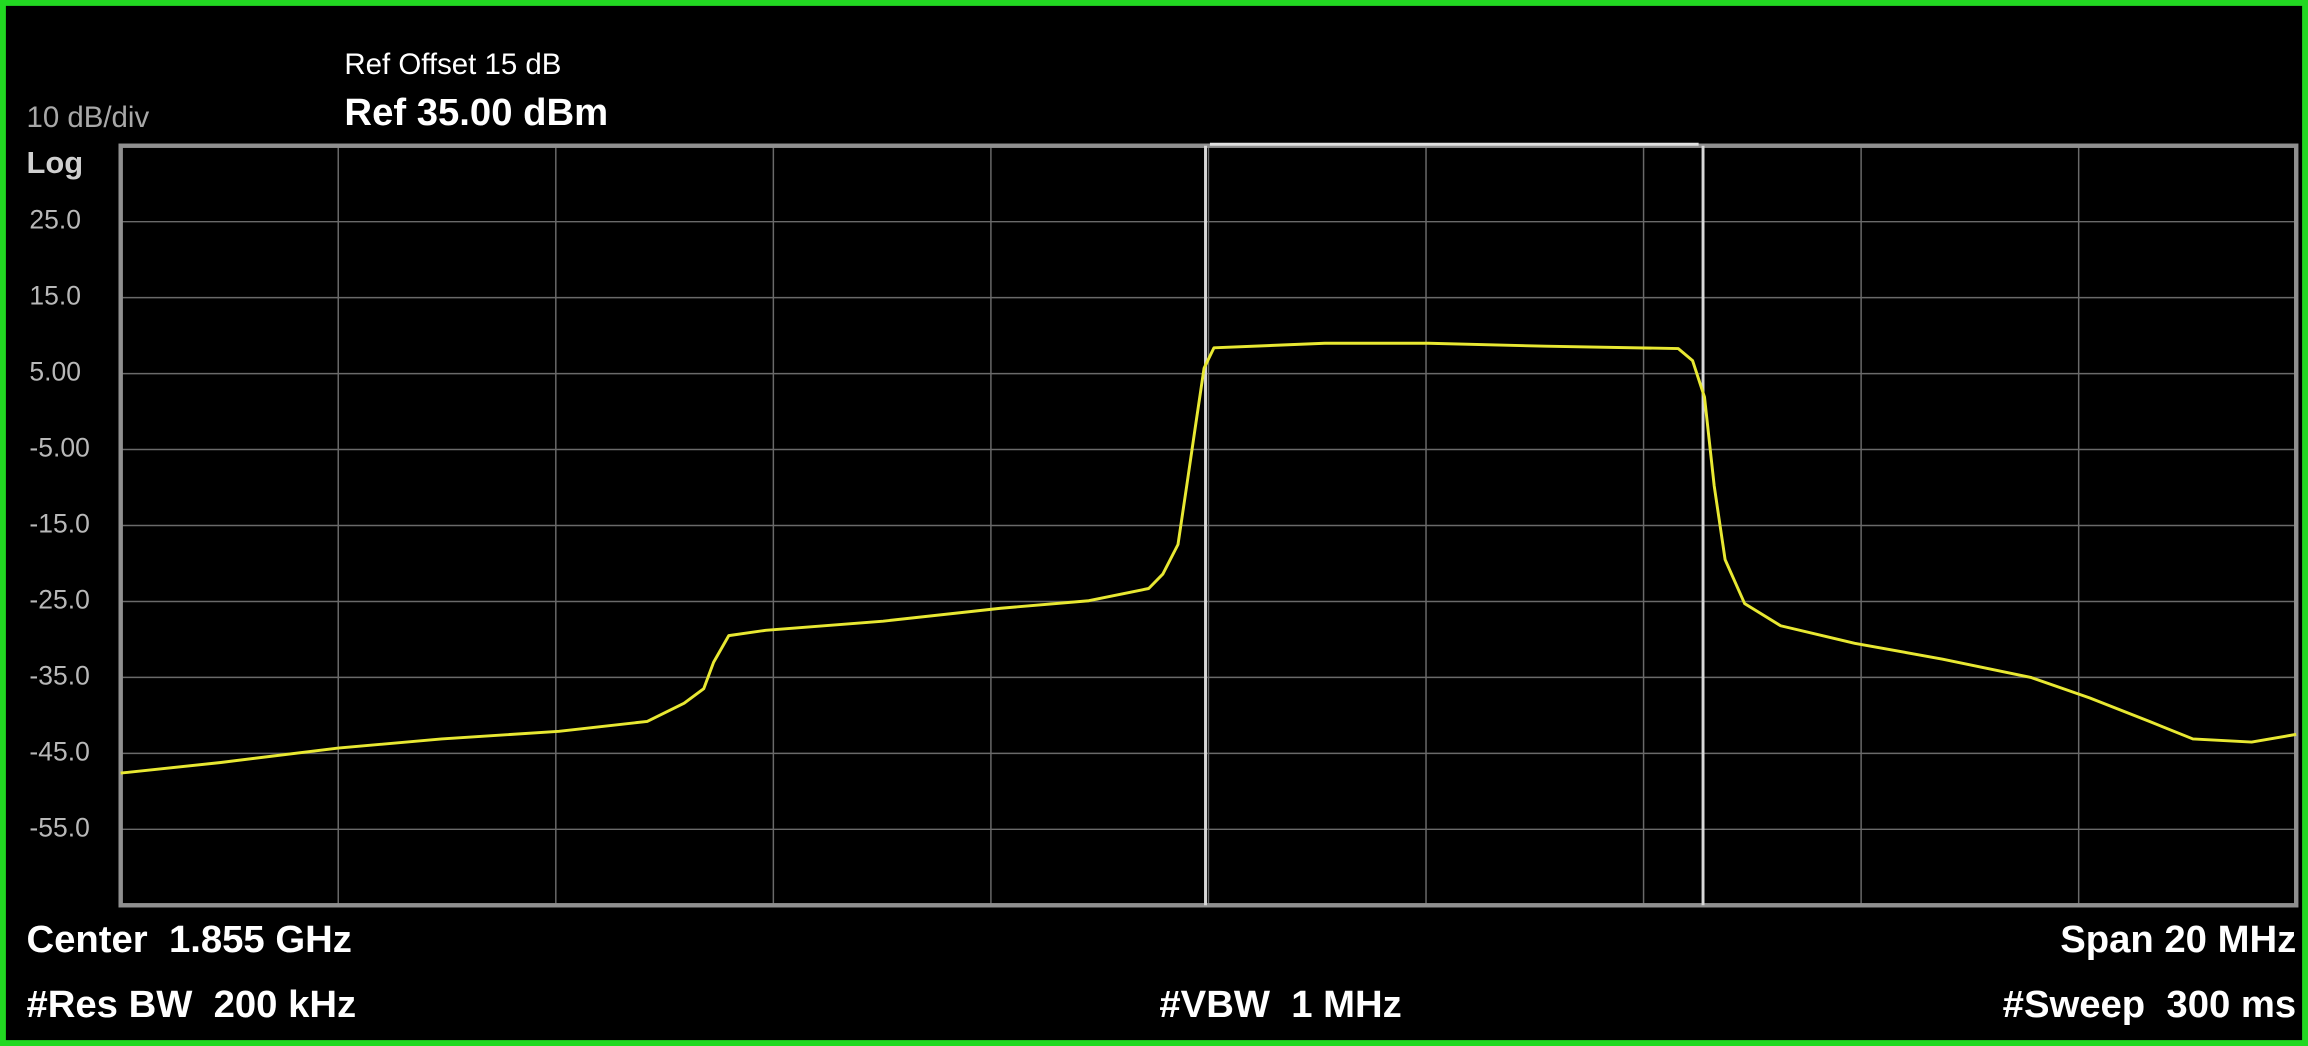 The image size is (2308, 1046). What do you see at coordinates (59, 827) in the screenshot?
I see `y-tick-label: -55.0` at bounding box center [59, 827].